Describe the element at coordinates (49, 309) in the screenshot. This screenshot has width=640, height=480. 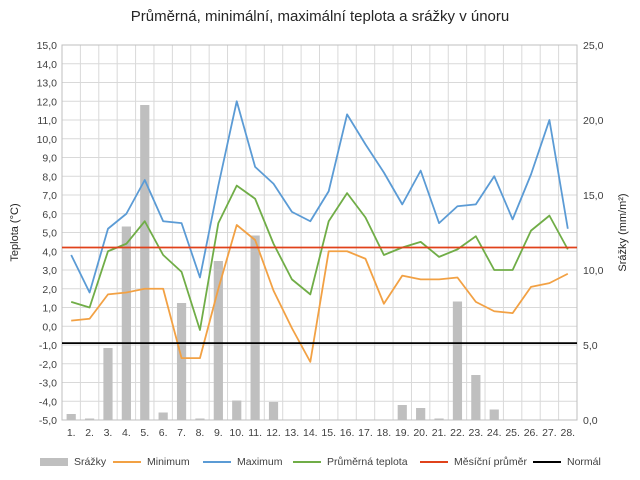
I see `y-tick-label: 1,0` at that location.